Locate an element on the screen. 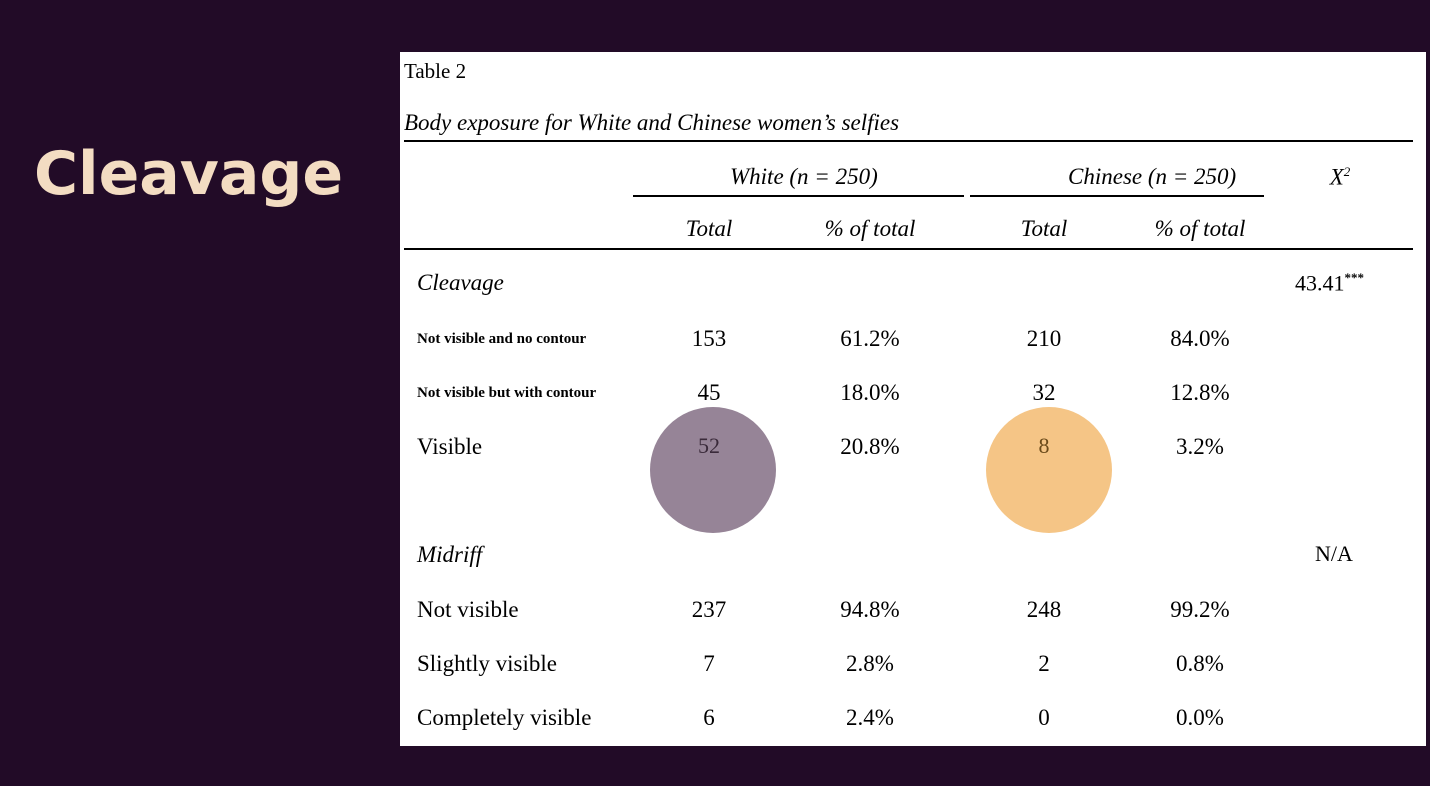 The width and height of the screenshot is (1430, 786). group-rule-chinese is located at coordinates (1117, 196).